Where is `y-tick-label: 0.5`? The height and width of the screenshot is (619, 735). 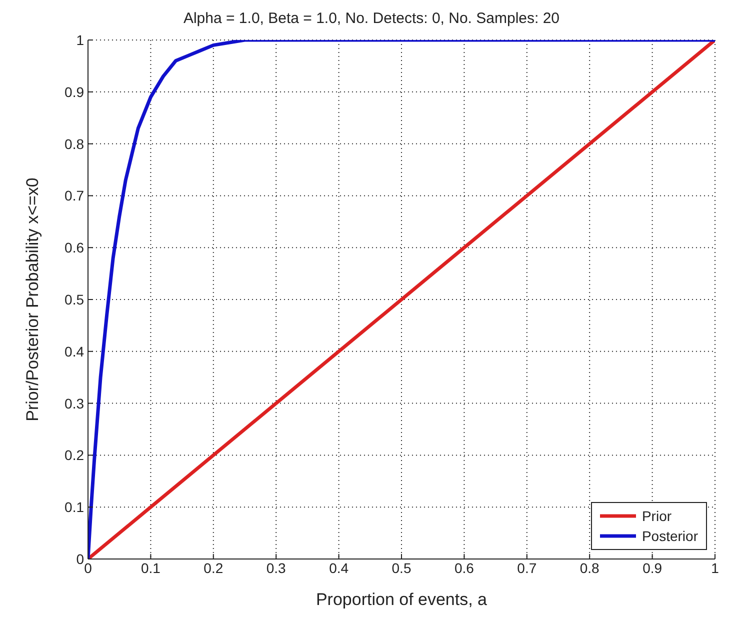
y-tick-label: 0.5 is located at coordinates (74, 299).